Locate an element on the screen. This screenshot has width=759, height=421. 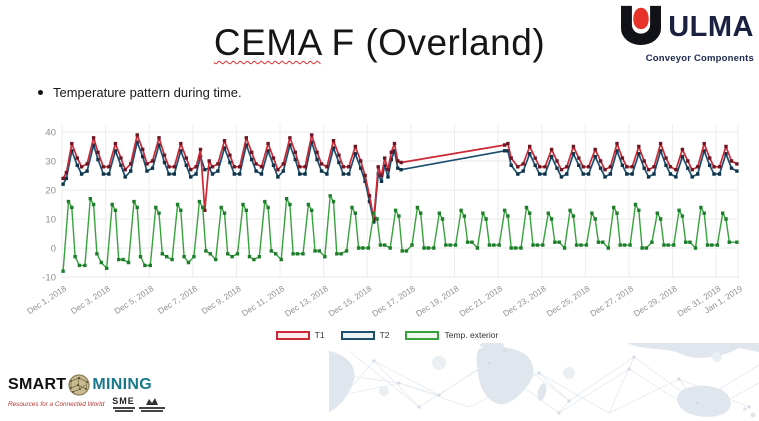
globe-network-icon is located at coordinates (79, 385).